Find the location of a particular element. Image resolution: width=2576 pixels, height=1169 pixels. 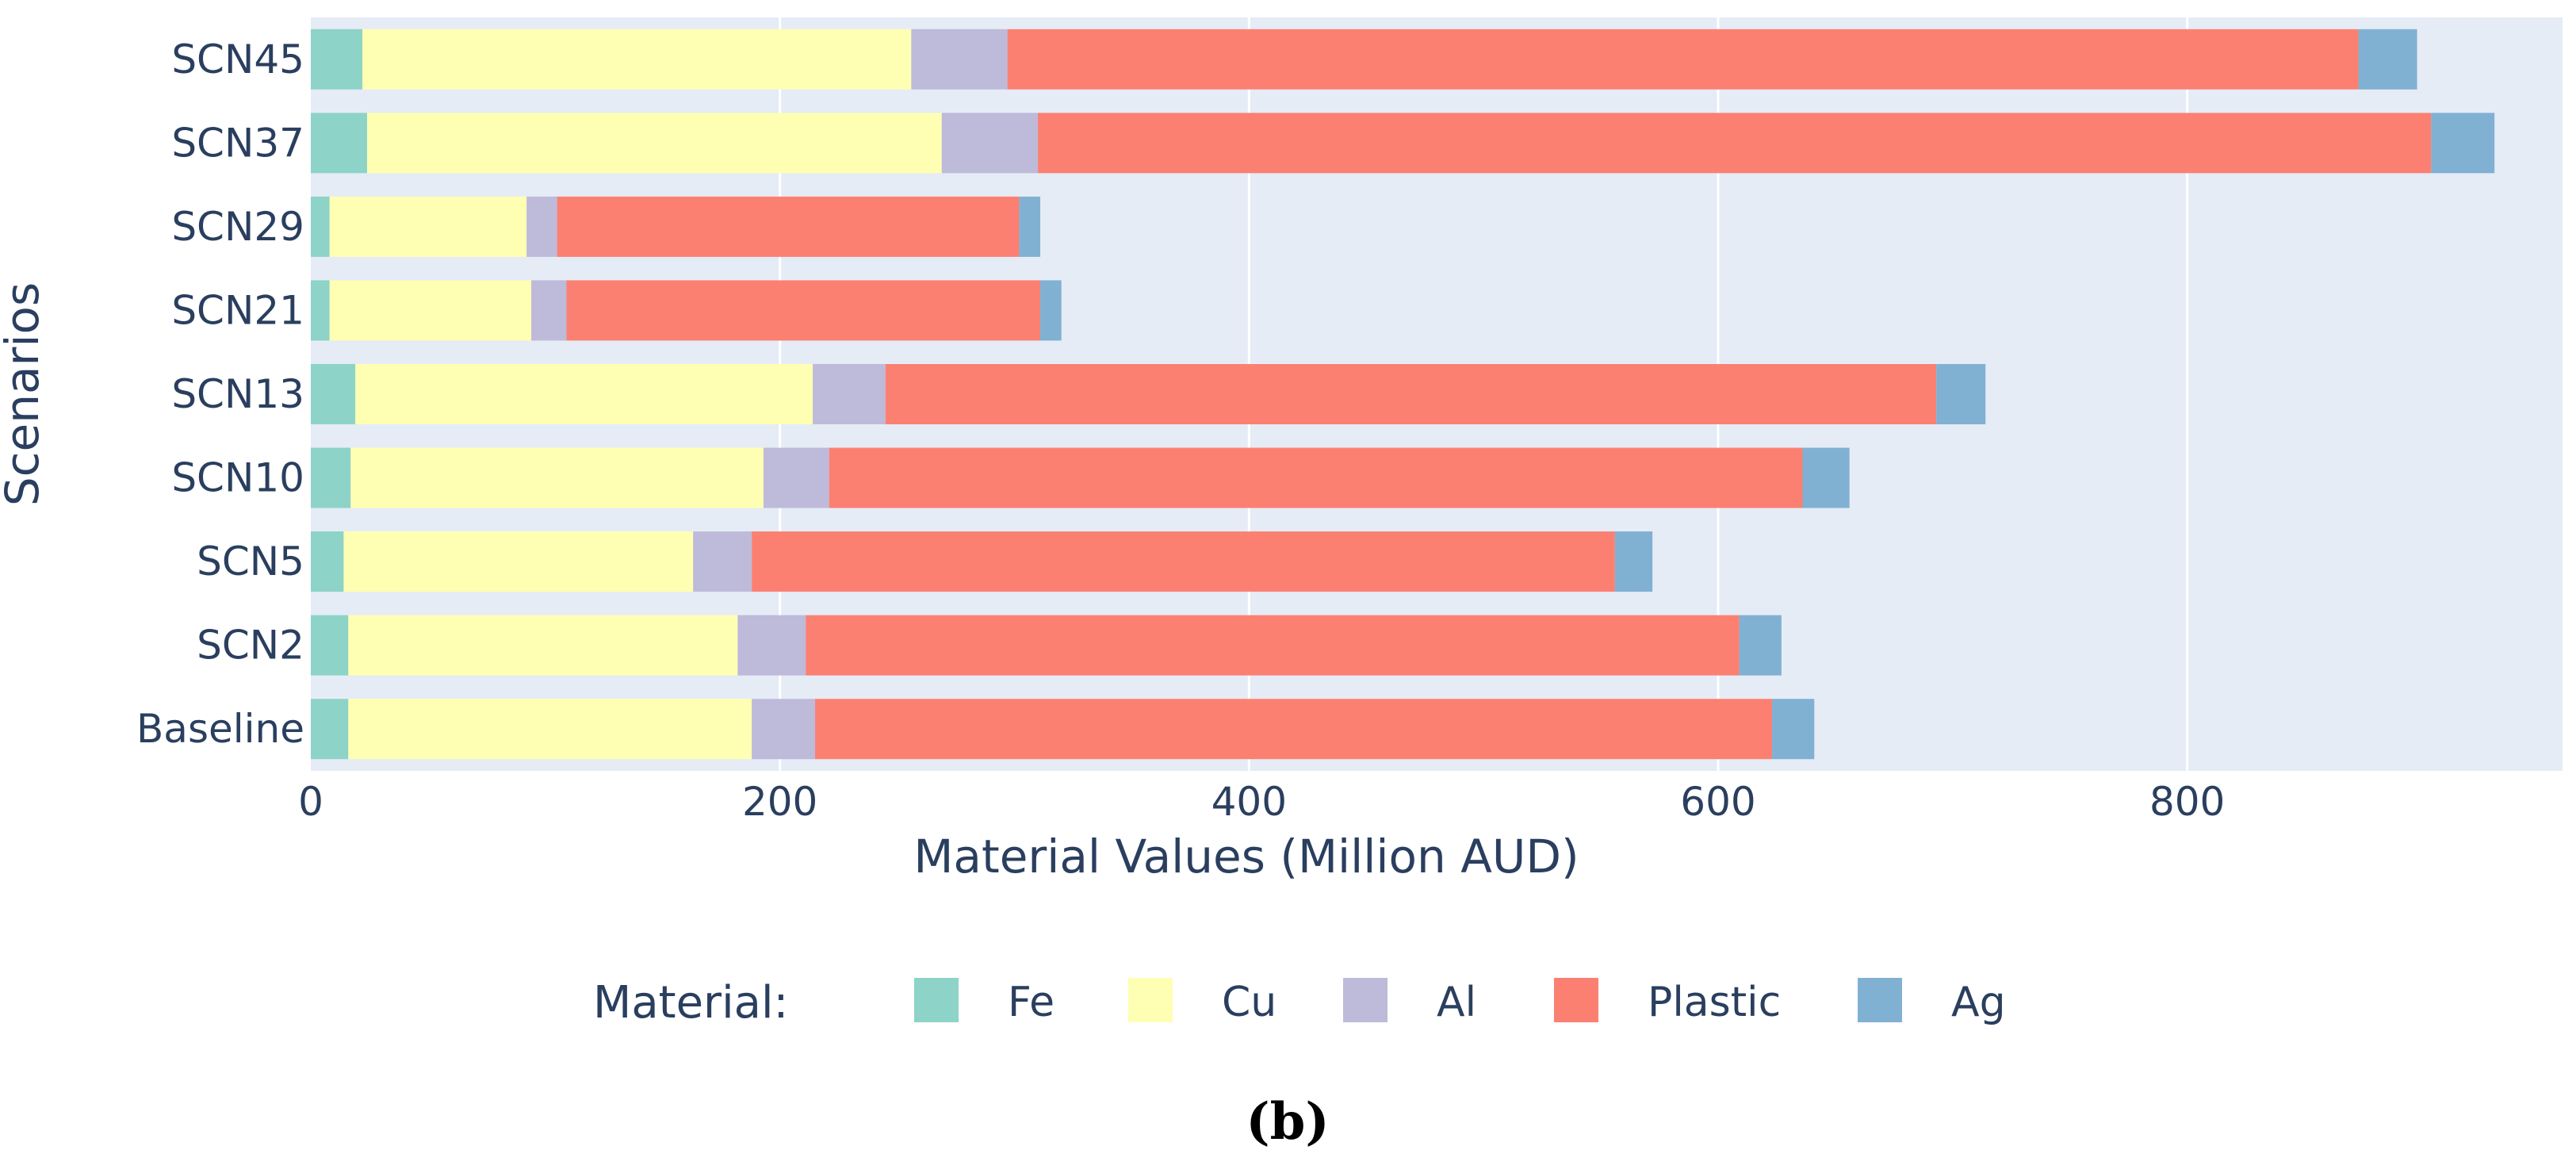

legend-swatch-al is located at coordinates (1365, 1000).